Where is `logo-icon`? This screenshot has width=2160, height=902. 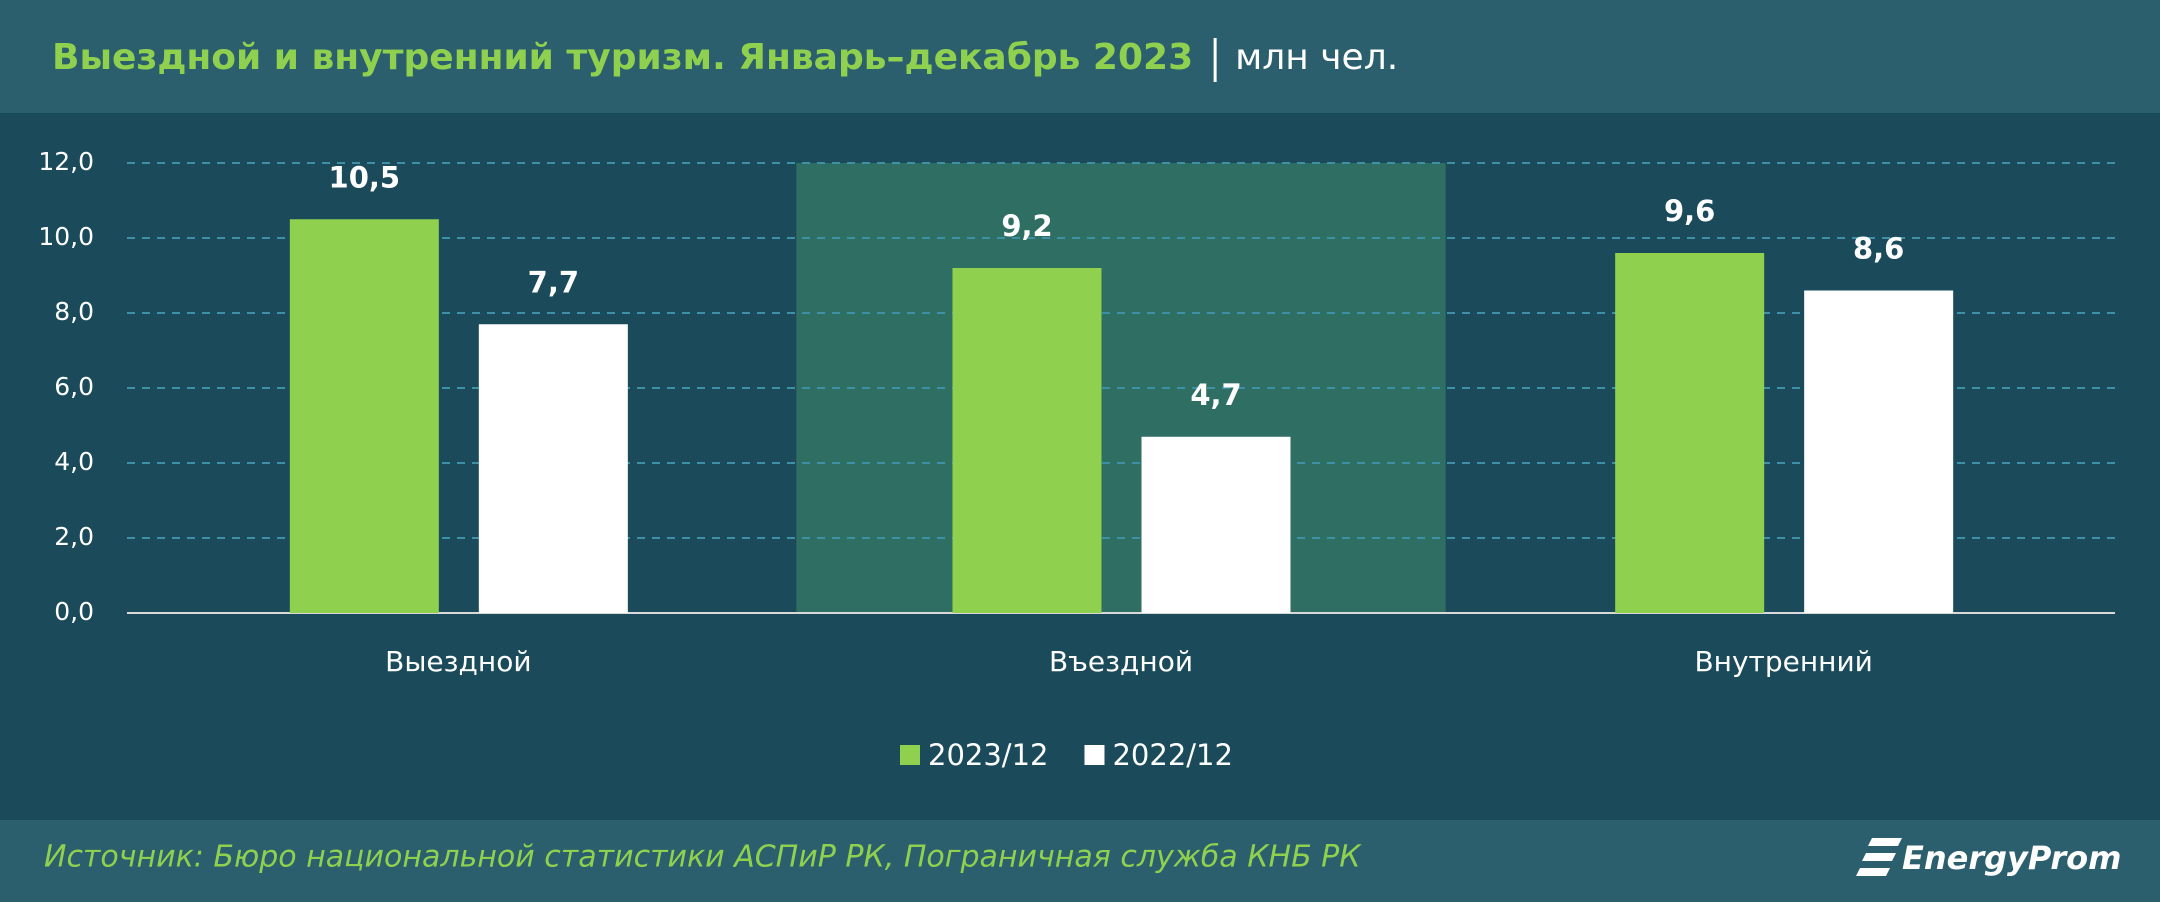 logo-icon is located at coordinates (1879, 857).